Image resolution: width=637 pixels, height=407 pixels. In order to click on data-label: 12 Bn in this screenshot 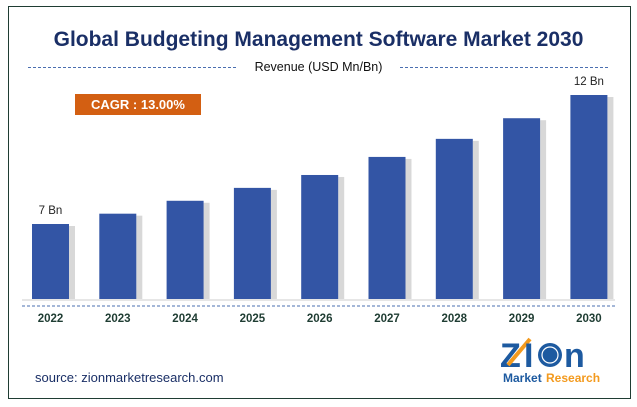, I will do `click(589, 82)`.